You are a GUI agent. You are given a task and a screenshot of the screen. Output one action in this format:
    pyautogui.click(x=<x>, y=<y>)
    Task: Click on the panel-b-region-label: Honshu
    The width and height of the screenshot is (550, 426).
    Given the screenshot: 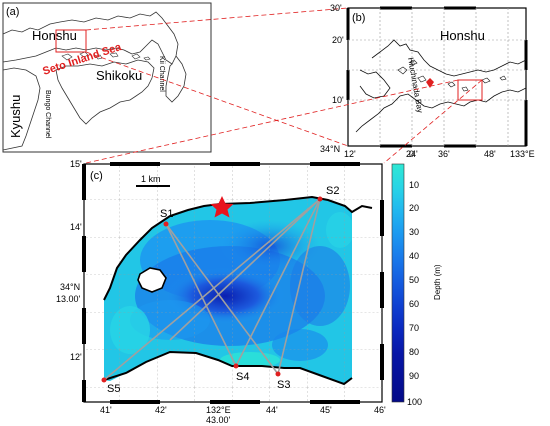 What is the action you would take?
    pyautogui.click(x=462, y=35)
    